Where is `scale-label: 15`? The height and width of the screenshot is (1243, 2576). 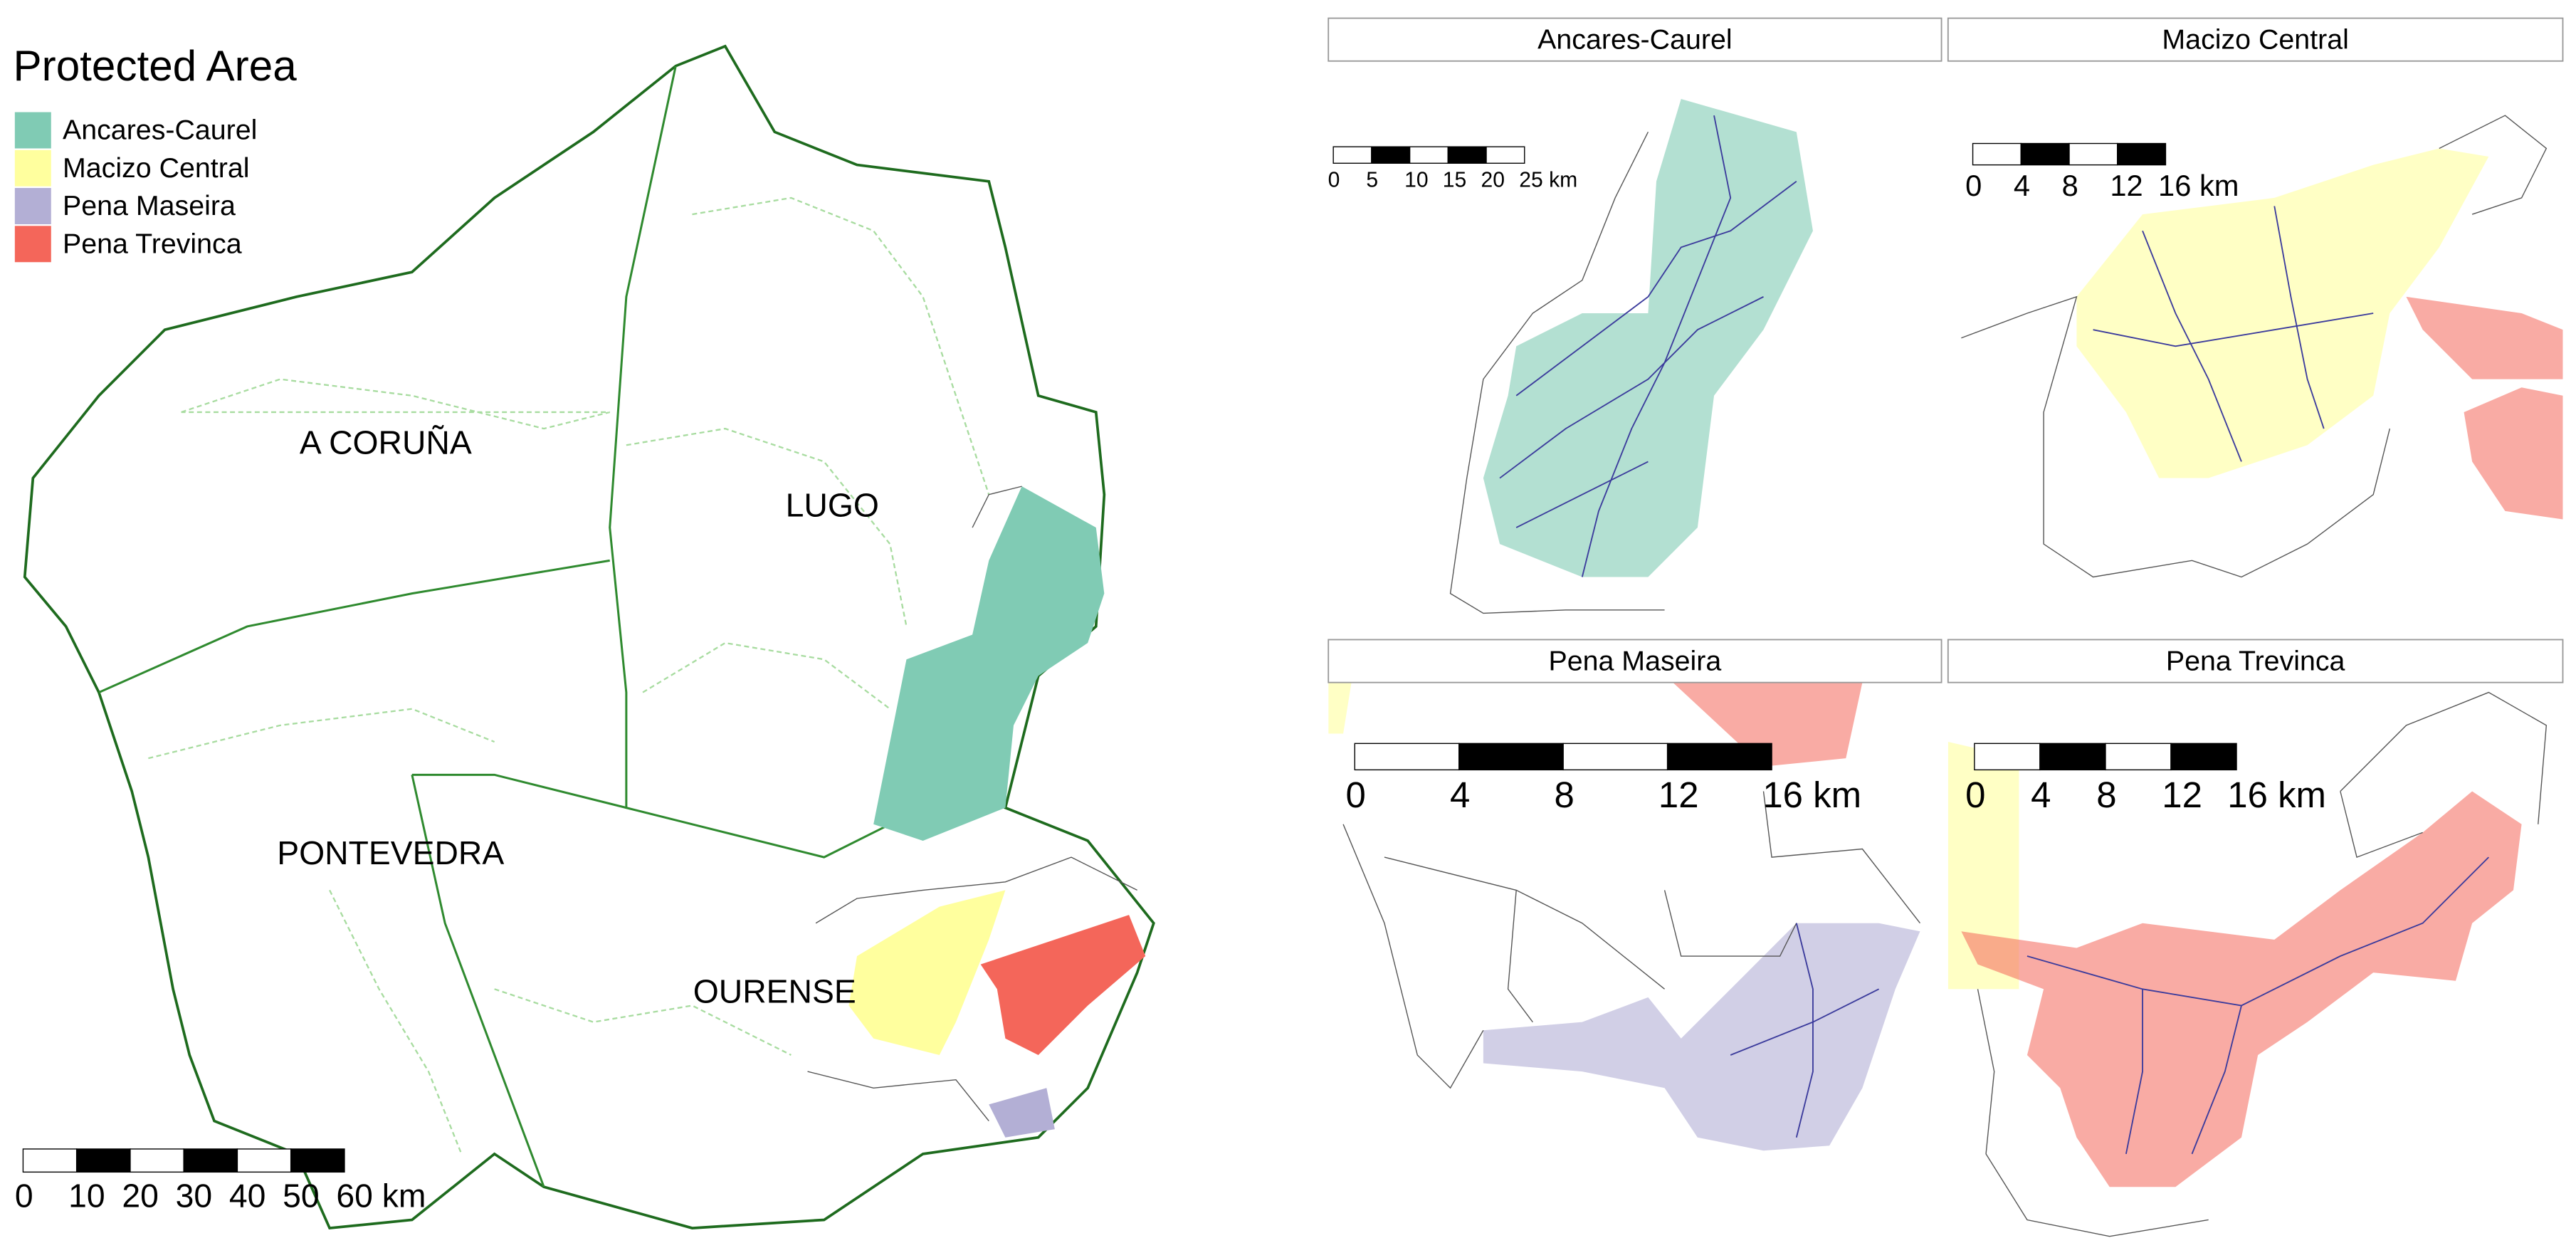 scale-label: 15 is located at coordinates (1455, 180).